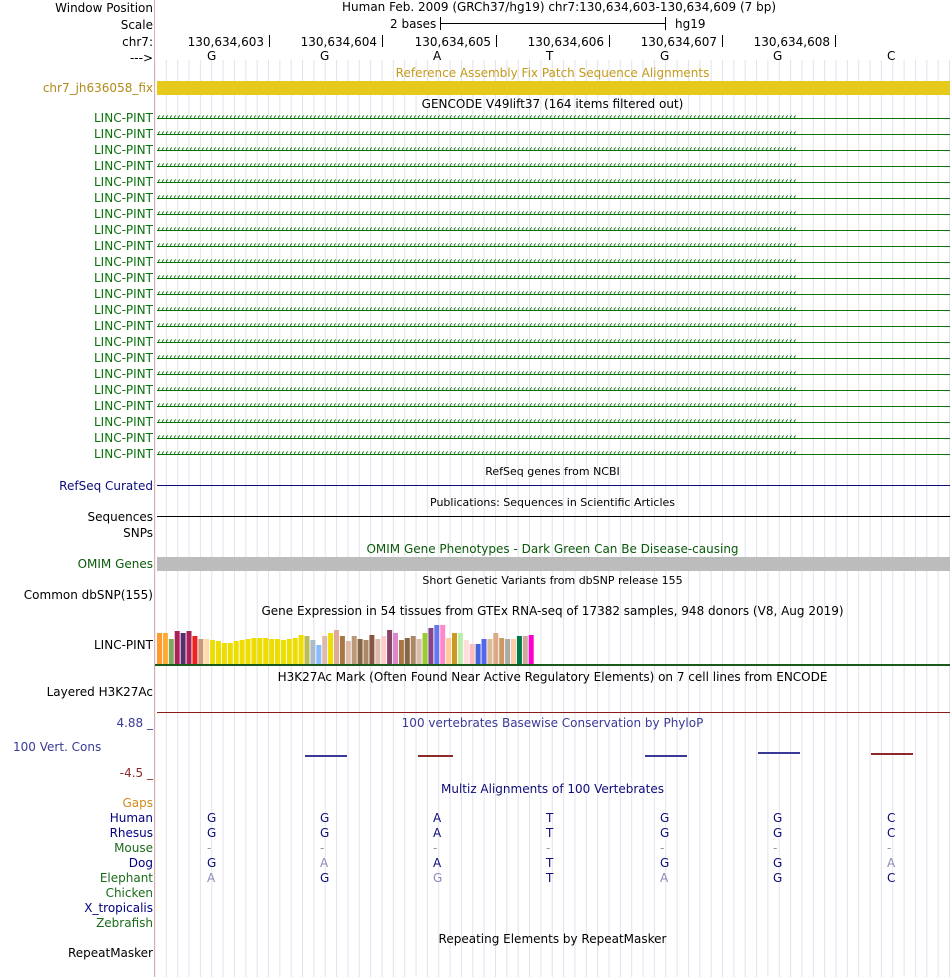 This screenshot has width=950, height=977. Describe the element at coordinates (137, 803) in the screenshot. I see `gaps-label: Gaps` at that location.